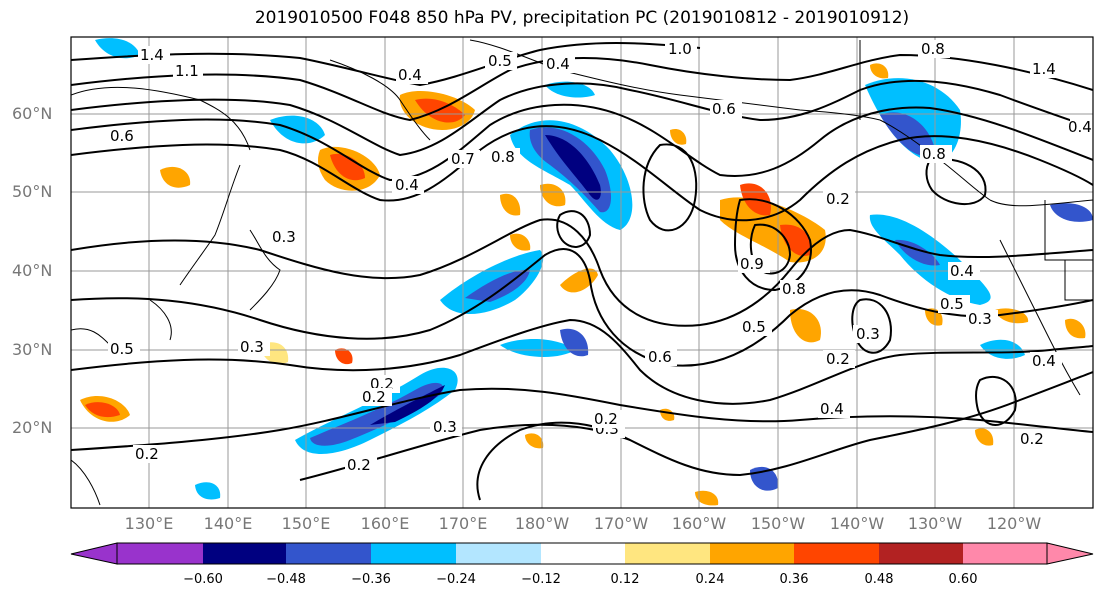  I want to click on colorbar-tick: −0.12, so click(541, 579).